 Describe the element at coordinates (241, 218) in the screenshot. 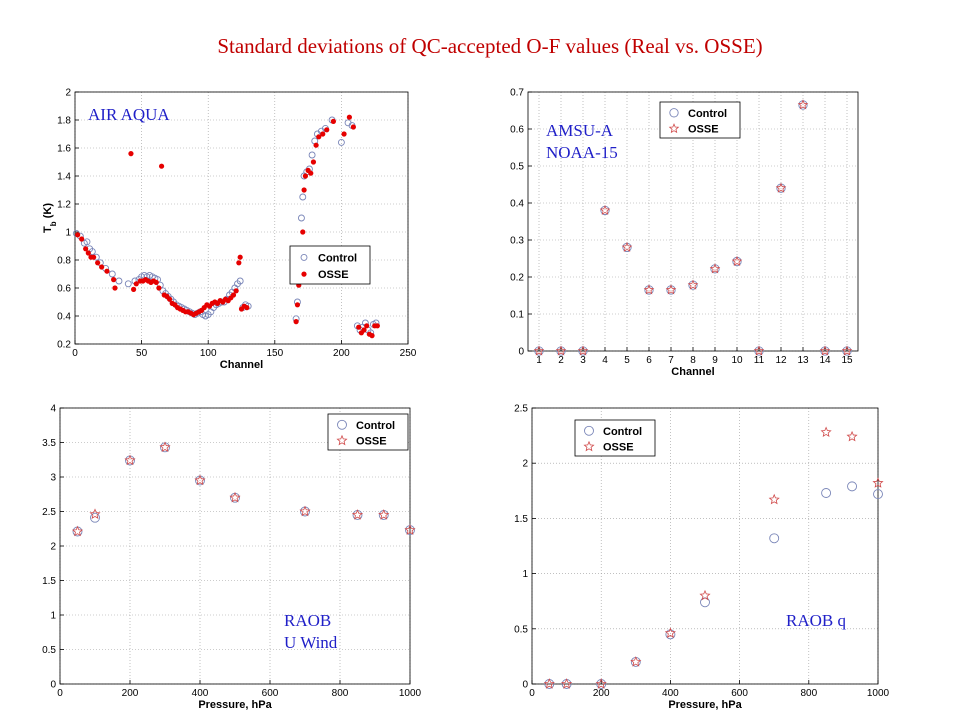

I see `plot-area` at that location.